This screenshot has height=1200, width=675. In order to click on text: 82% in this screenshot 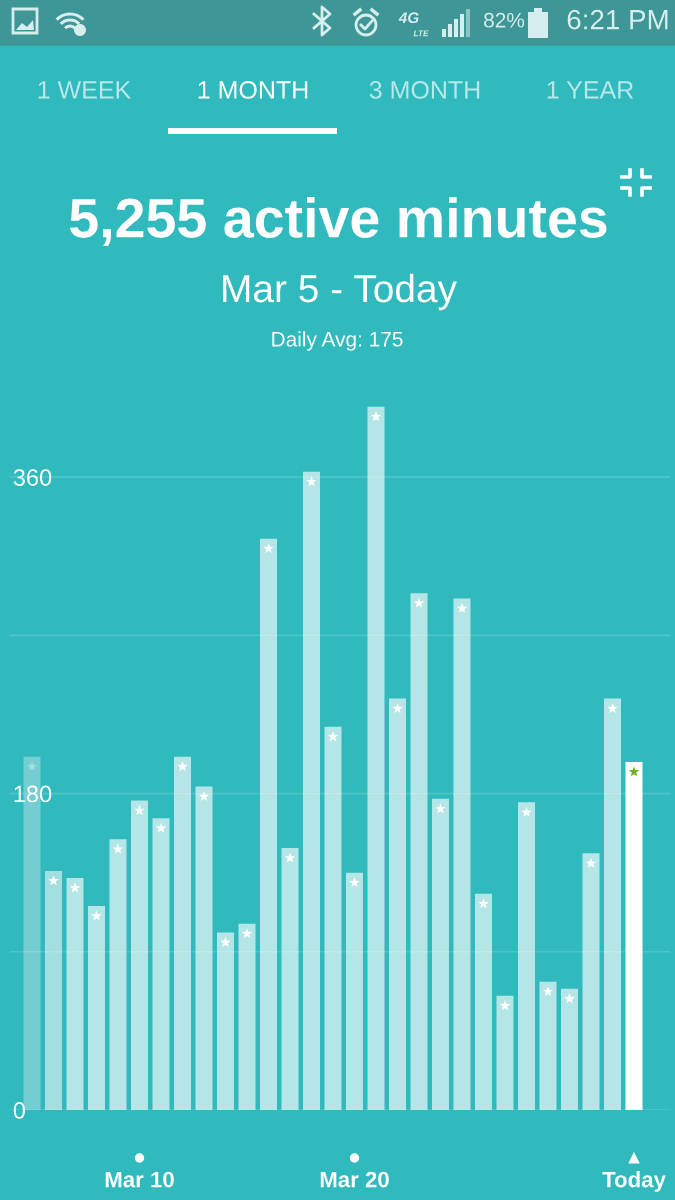, I will do `click(504, 20)`.